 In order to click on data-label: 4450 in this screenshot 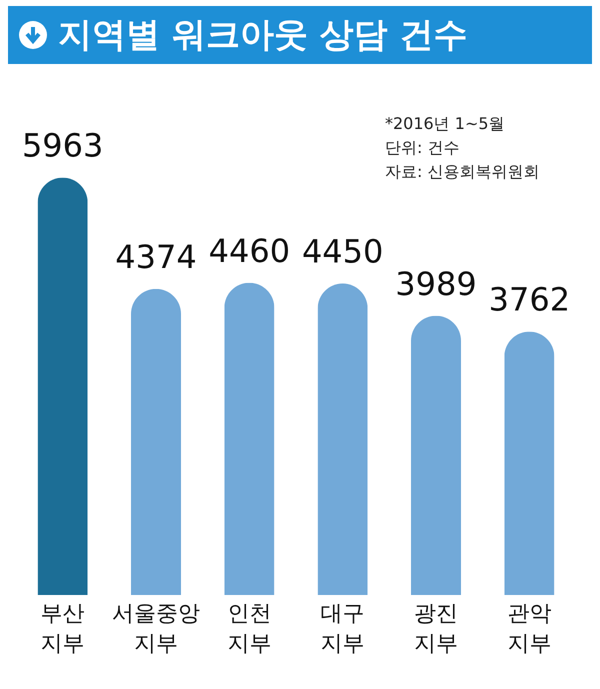, I will do `click(343, 251)`.